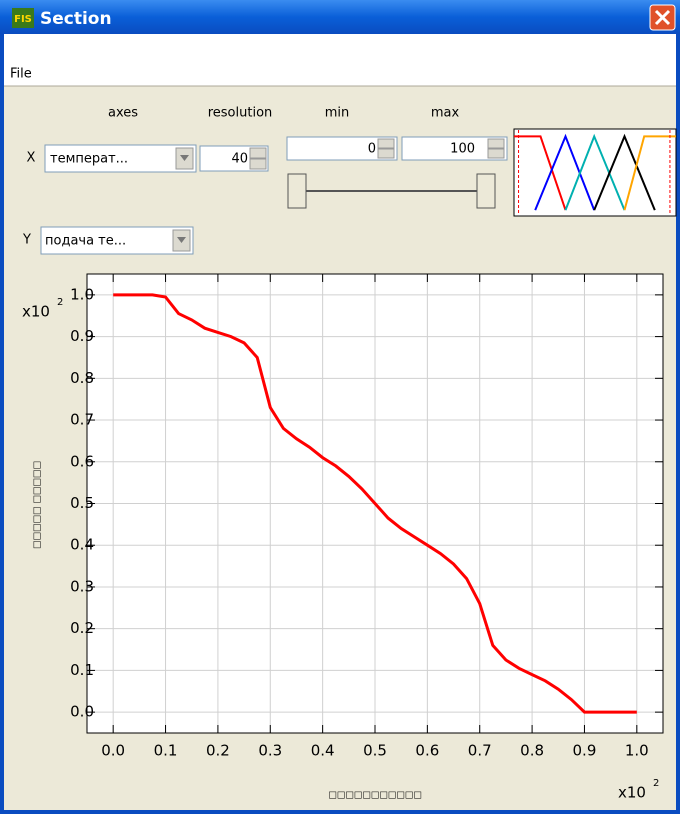 This screenshot has height=818, width=680. Describe the element at coordinates (82, 628) in the screenshot. I see `y-tick-label: 0.2` at that location.